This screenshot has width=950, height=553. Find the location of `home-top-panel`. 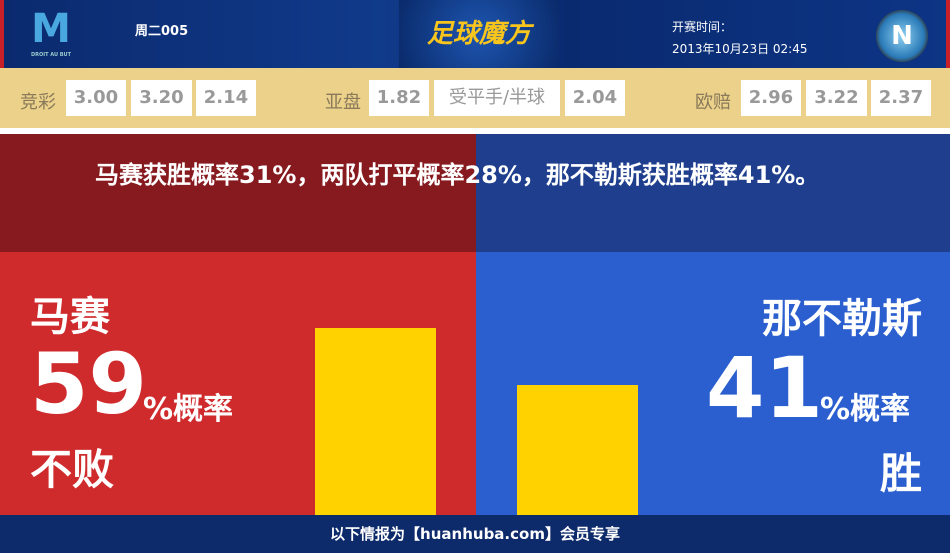

home-top-panel is located at coordinates (238, 193).